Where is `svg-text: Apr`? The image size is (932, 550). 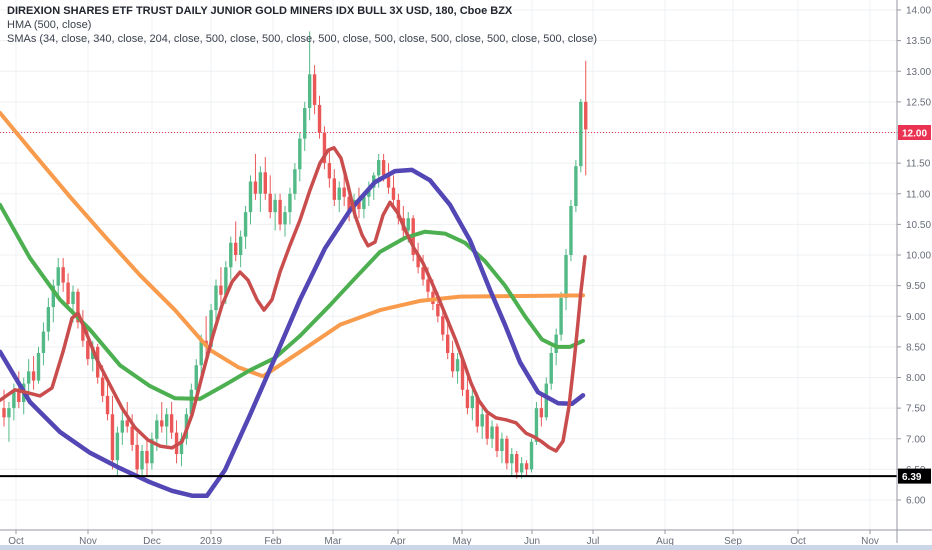 svg-text: Apr is located at coordinates (398, 541).